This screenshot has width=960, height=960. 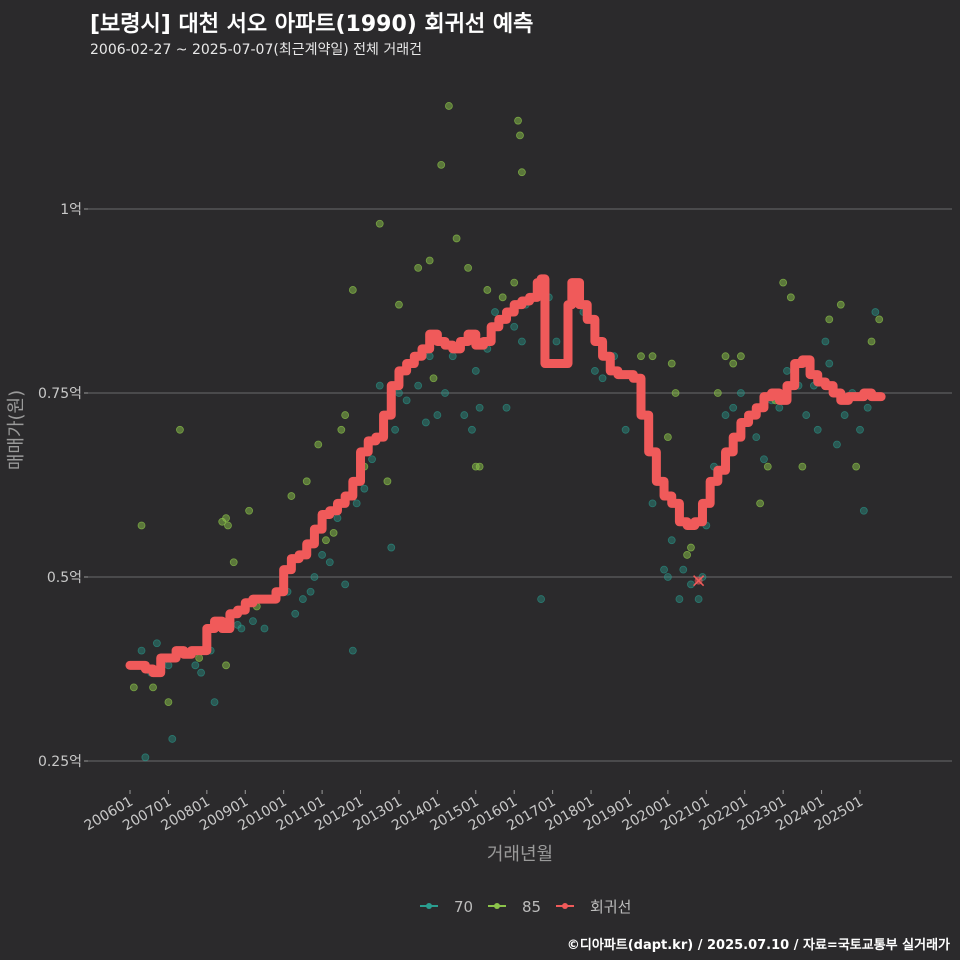 I want to click on legend-label: 회귀선, so click(x=610, y=907).